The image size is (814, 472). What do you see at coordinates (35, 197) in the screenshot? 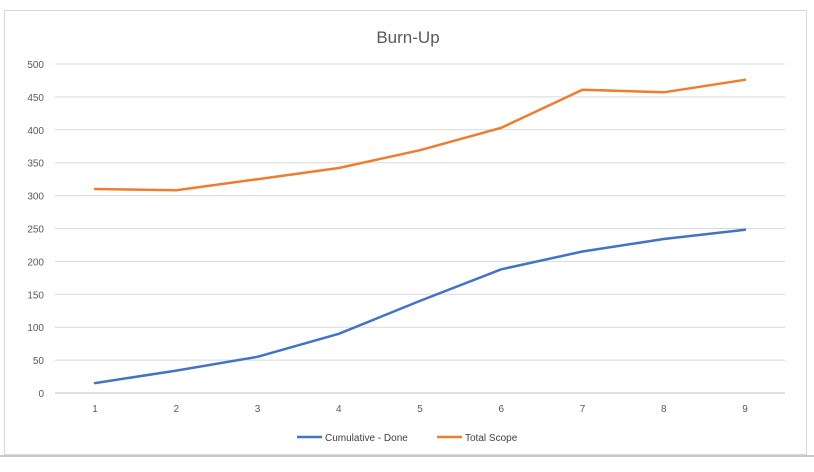
I see `y-tick-label: 300` at bounding box center [35, 197].